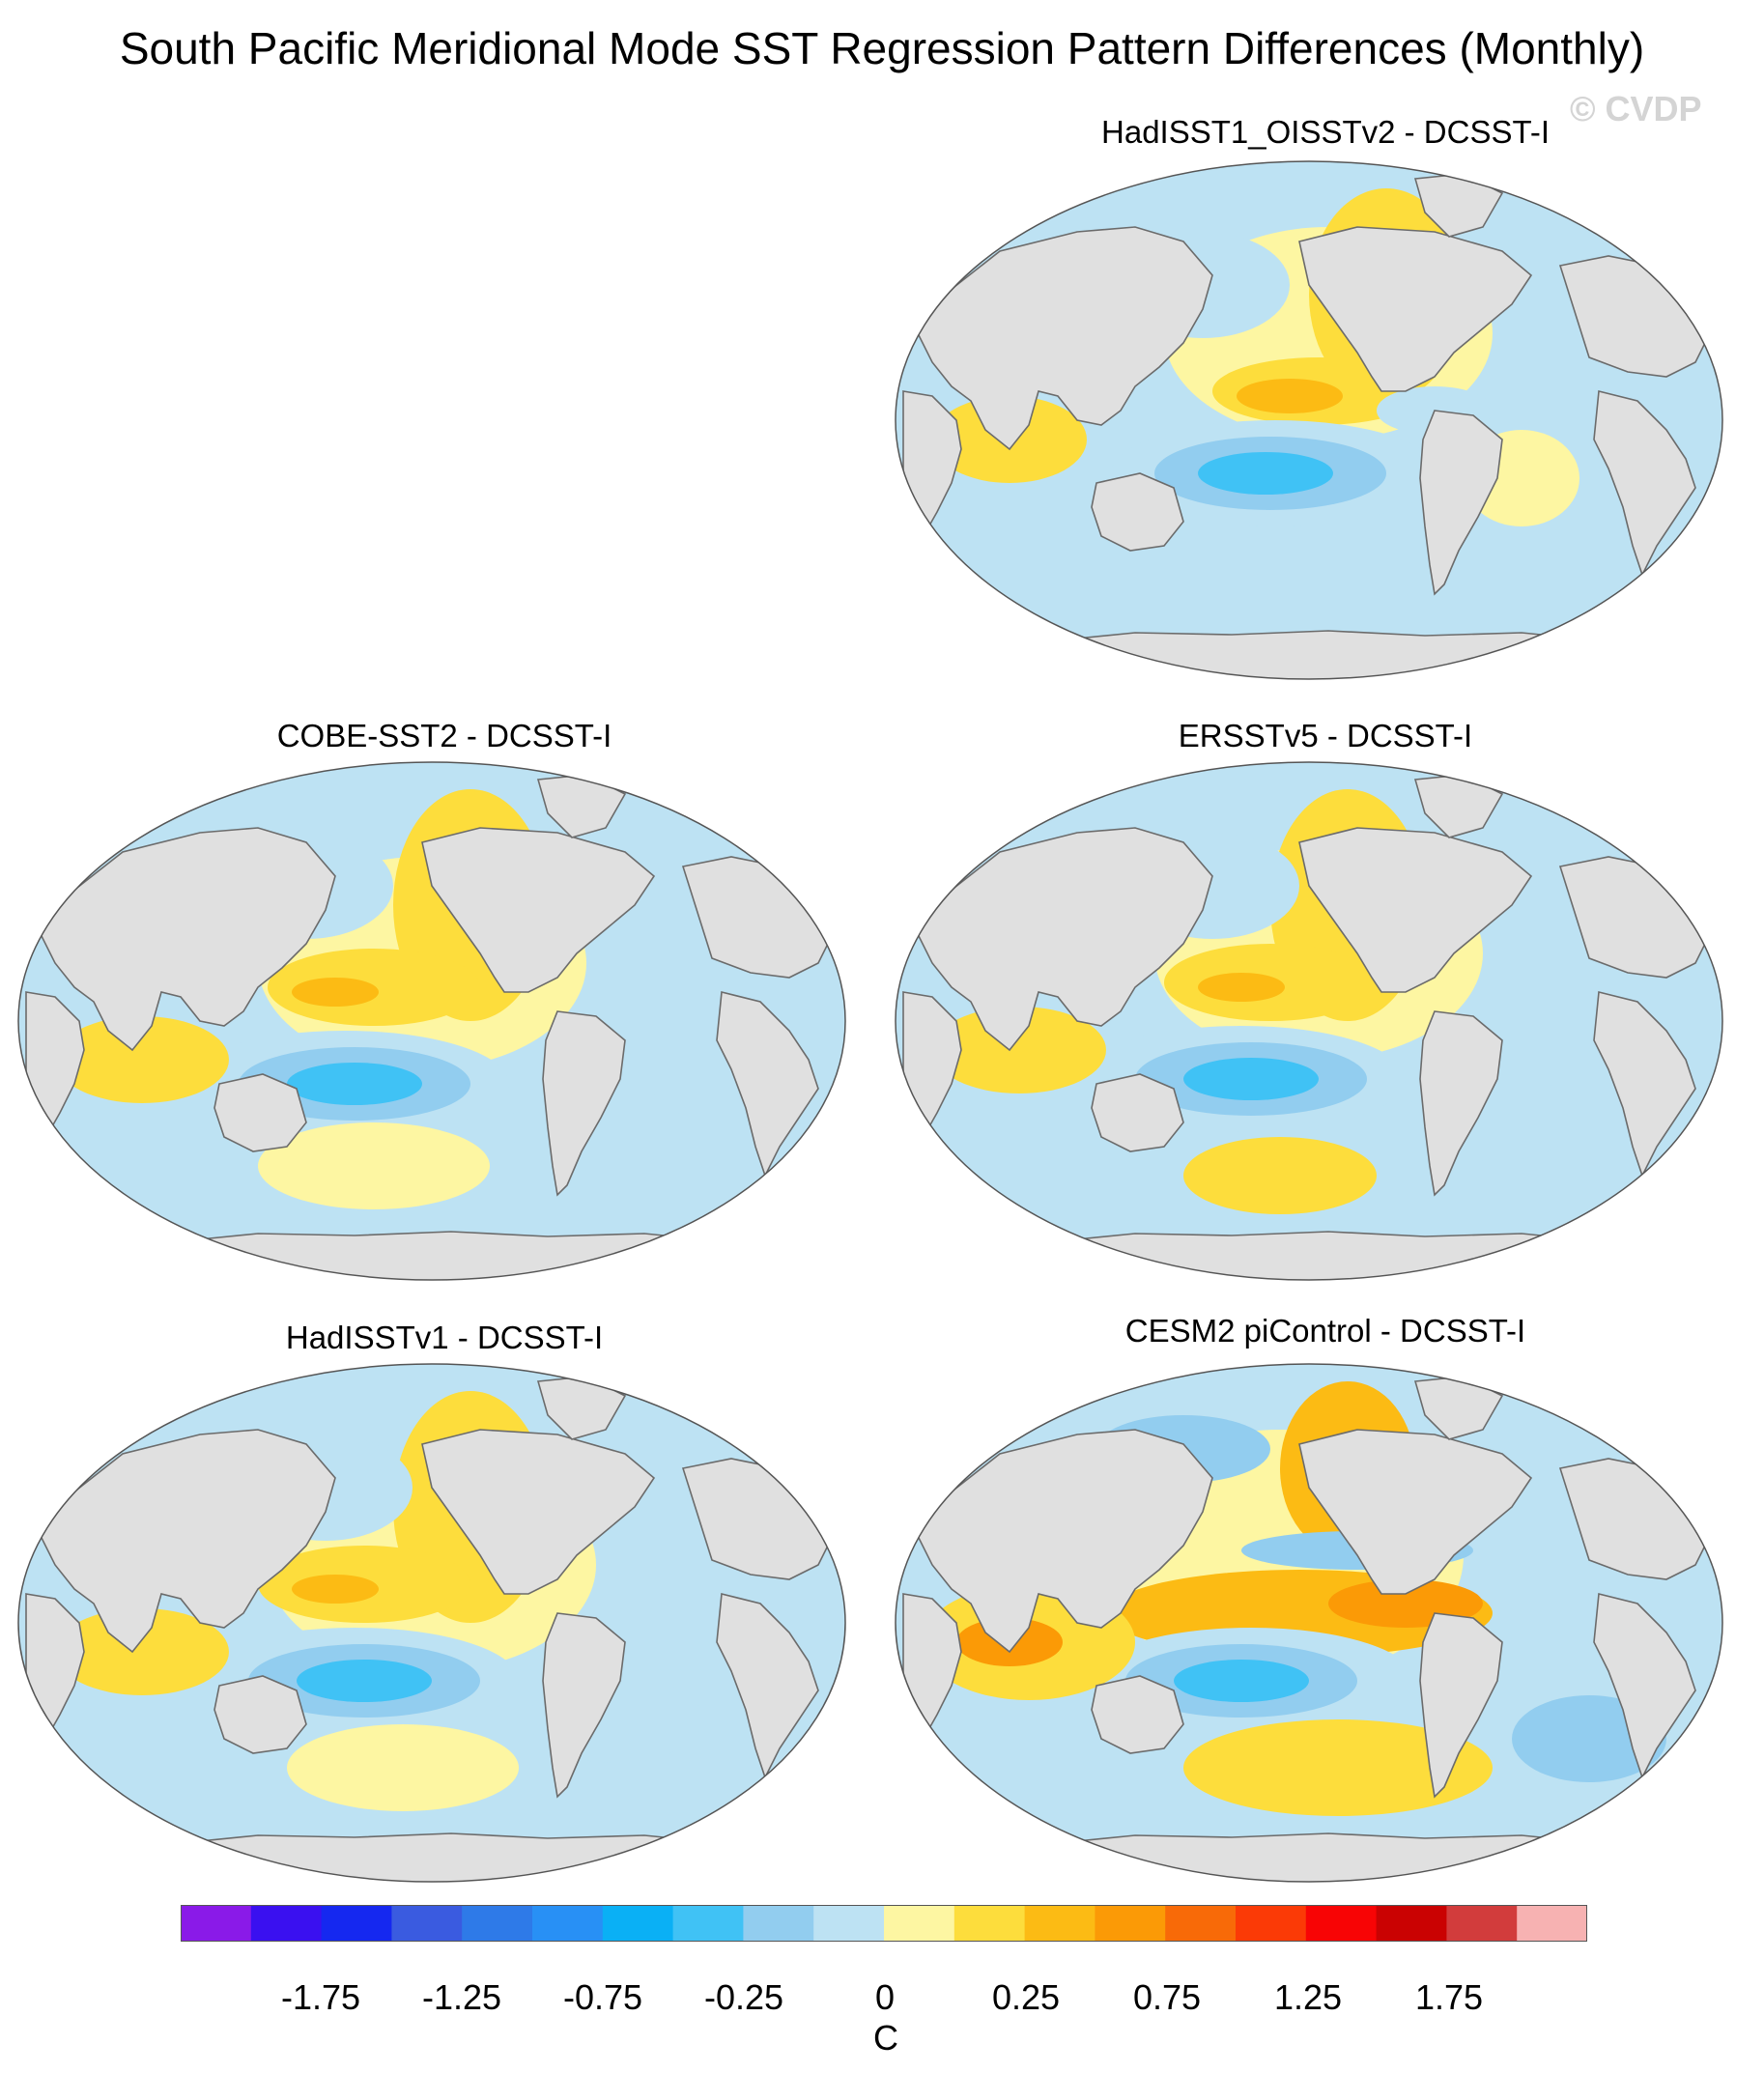 The image size is (1764, 2073). What do you see at coordinates (1308, 1997) in the screenshot?
I see `colorbar-tick-label: 1.25` at bounding box center [1308, 1997].